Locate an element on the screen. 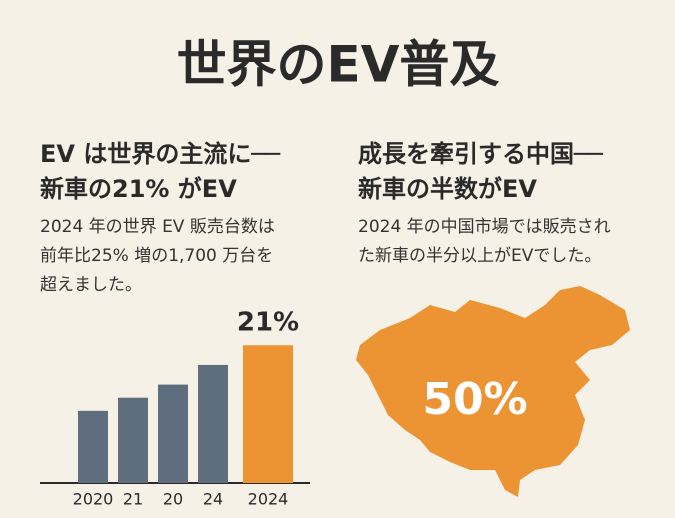 The width and height of the screenshot is (675, 518). x-tick-label: 21 is located at coordinates (133, 499).